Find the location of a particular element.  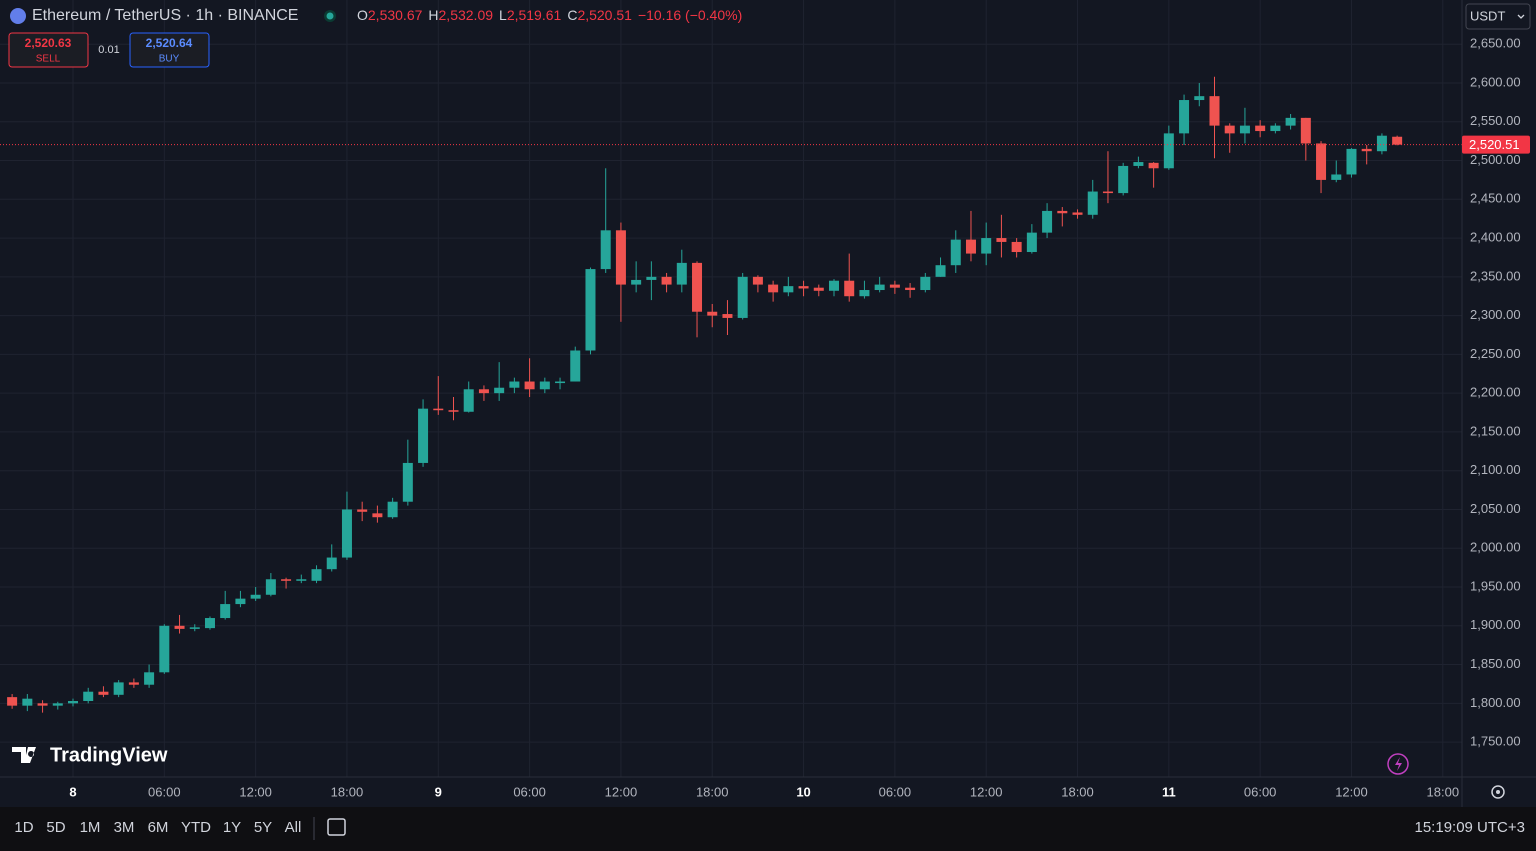

timeframe: 1D is located at coordinates (23, 827).